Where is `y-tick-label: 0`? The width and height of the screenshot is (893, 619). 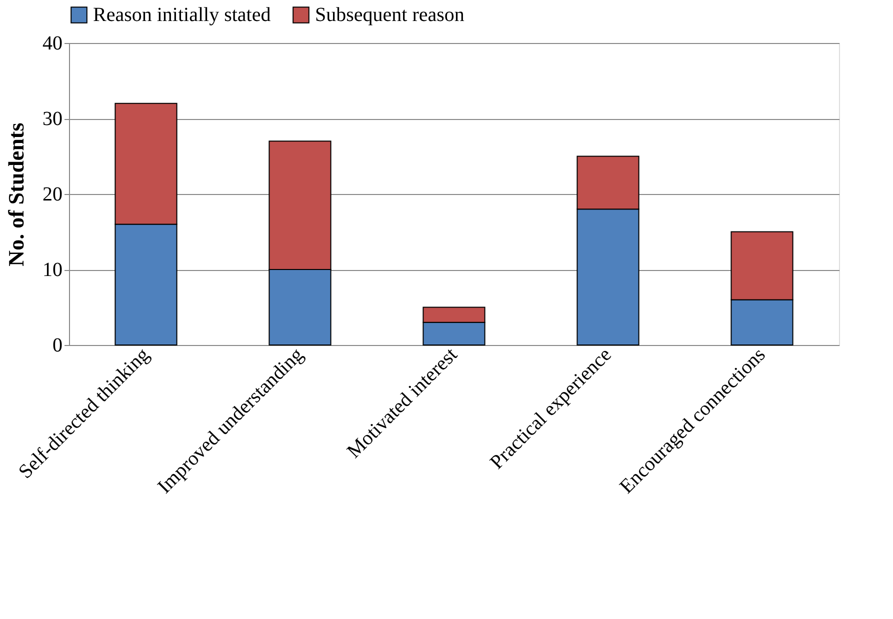 y-tick-label: 0 is located at coordinates (57, 345).